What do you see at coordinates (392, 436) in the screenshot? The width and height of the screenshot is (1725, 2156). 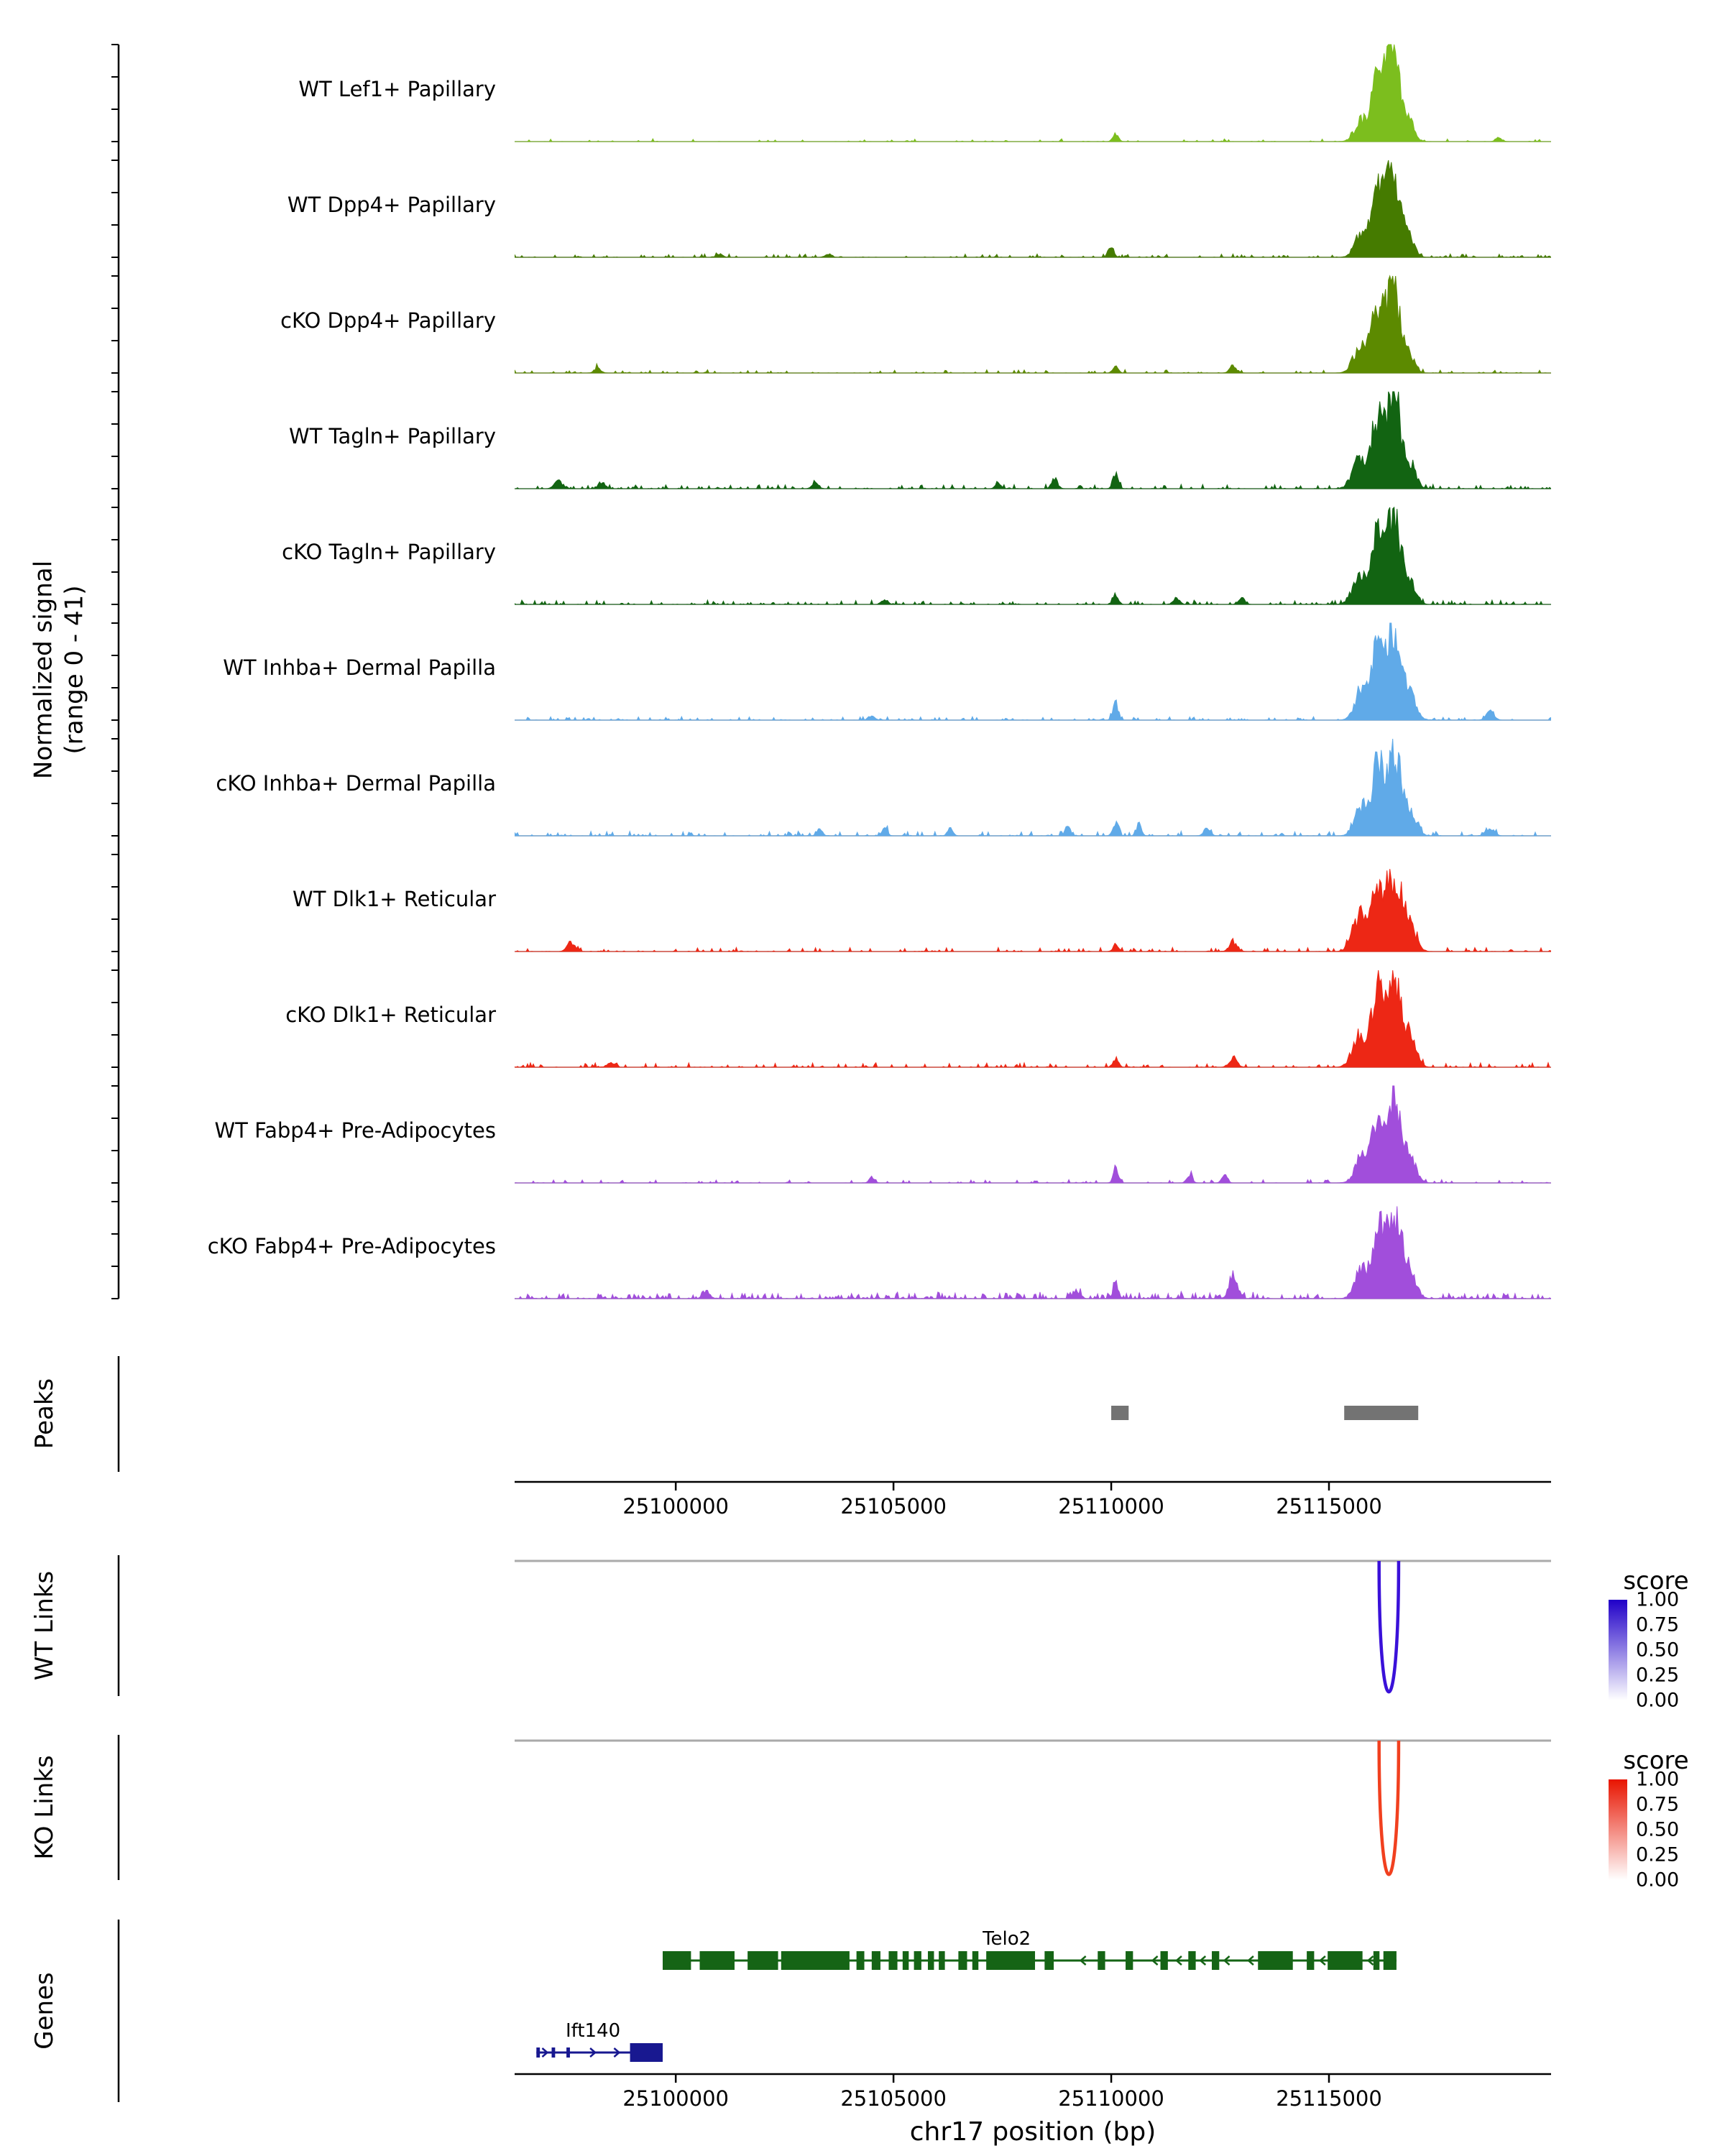 I see `track-label: WT Tagln+ Papillary` at bounding box center [392, 436].